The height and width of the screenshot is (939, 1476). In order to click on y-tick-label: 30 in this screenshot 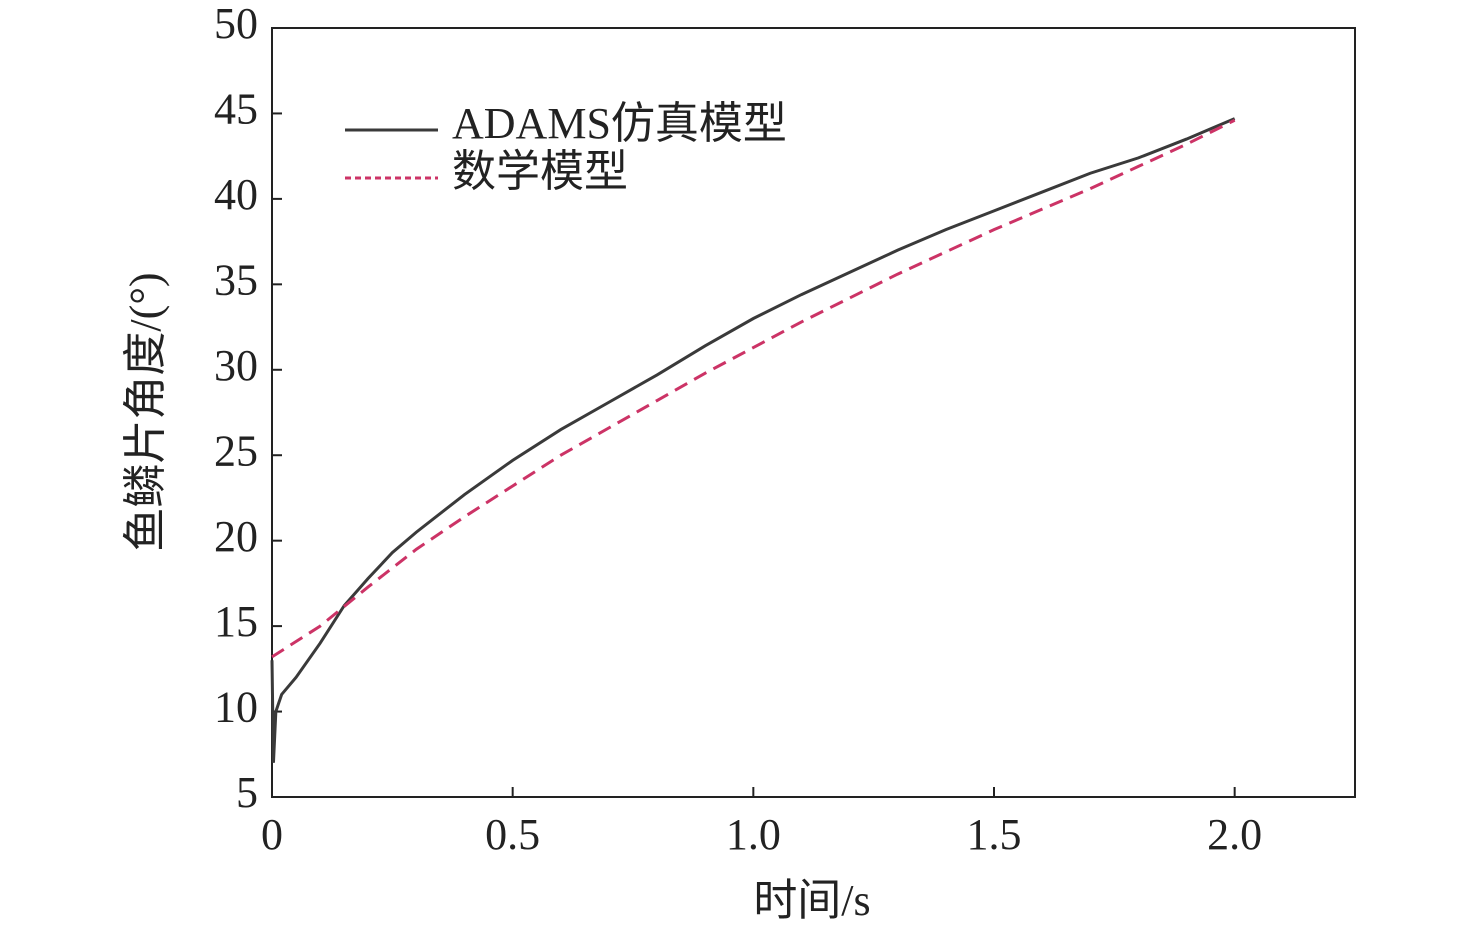, I will do `click(236, 365)`.